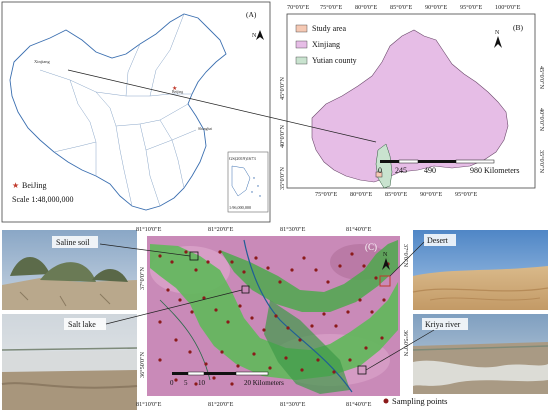  I want to click on legend-study-area: Study area, so click(329, 28).